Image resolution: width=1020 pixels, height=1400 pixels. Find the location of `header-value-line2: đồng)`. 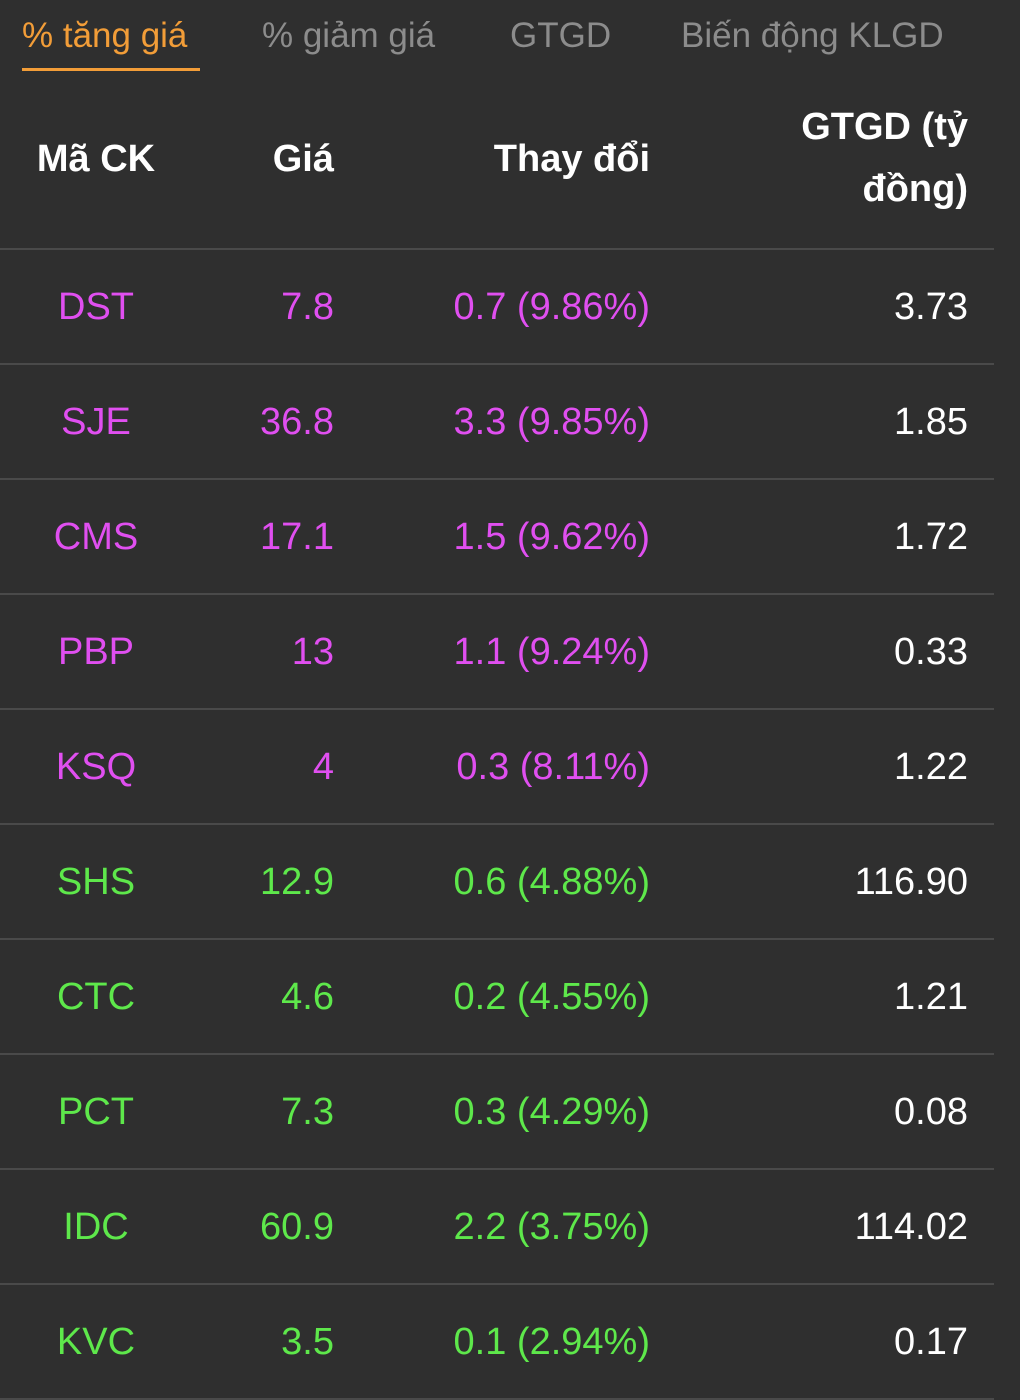

header-value-line2: đồng) is located at coordinates (915, 189).